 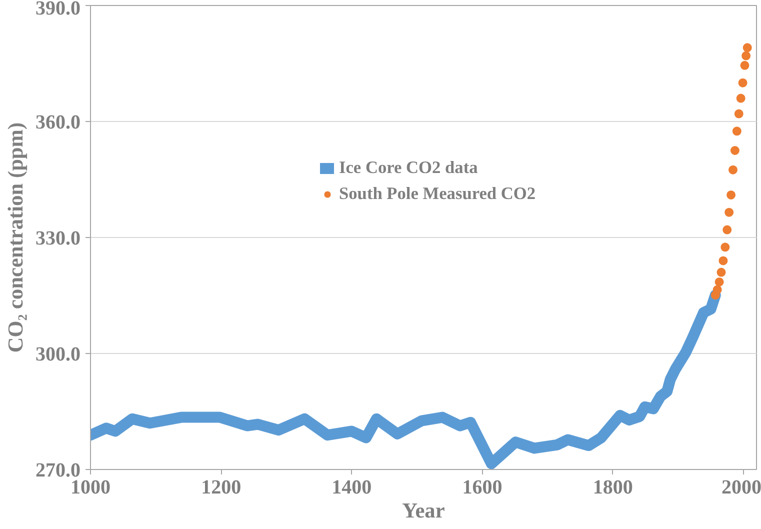 What do you see at coordinates (424, 510) in the screenshot?
I see `x-axis-title: Year` at bounding box center [424, 510].